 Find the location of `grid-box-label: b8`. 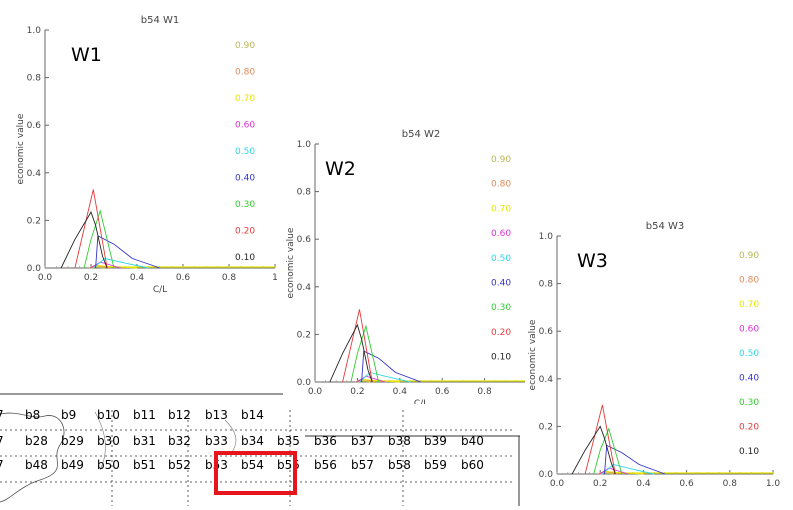

grid-box-label: b8 is located at coordinates (32, 415).